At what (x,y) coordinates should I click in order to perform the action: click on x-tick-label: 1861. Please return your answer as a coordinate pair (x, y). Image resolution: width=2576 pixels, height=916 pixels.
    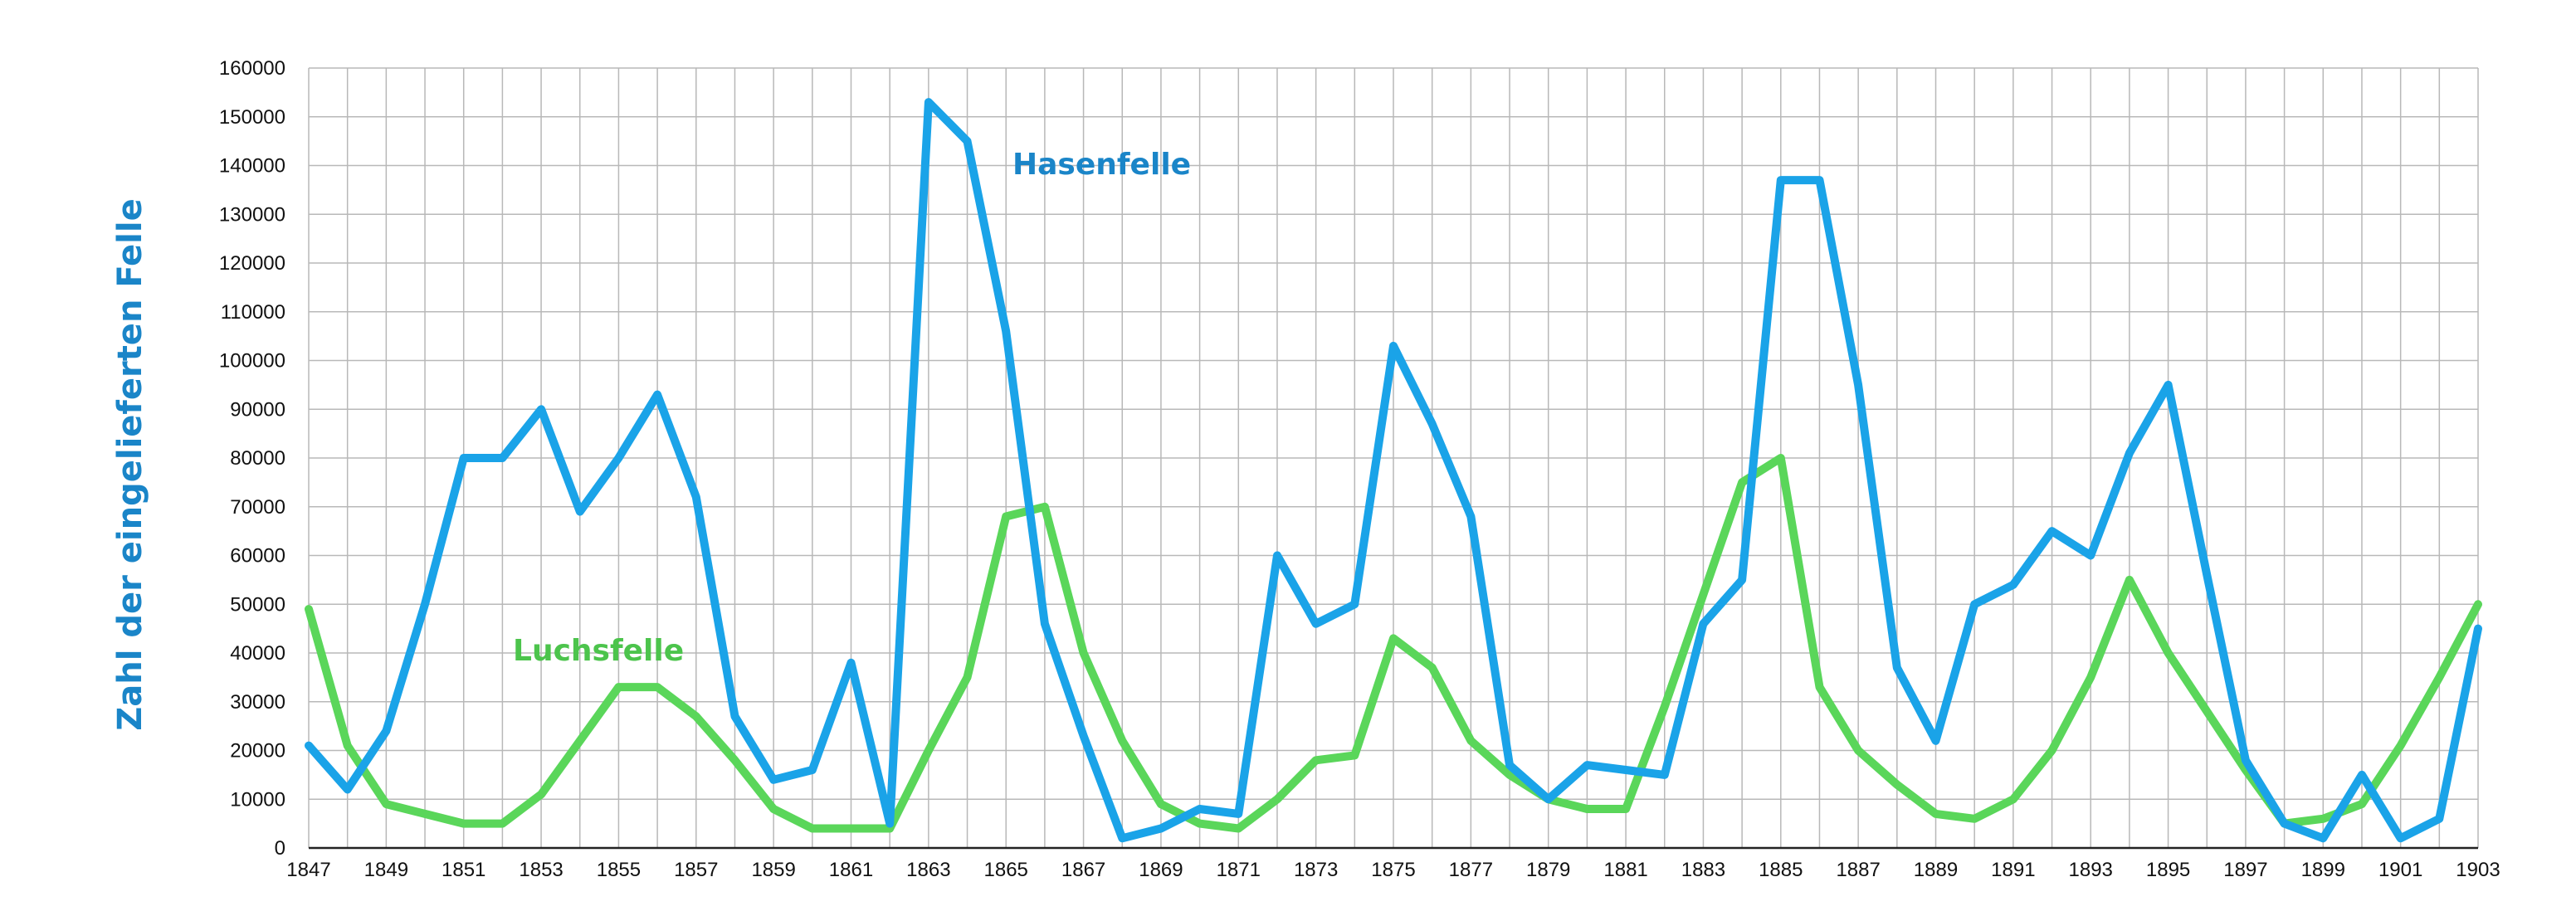
    Looking at the image, I should click on (851, 870).